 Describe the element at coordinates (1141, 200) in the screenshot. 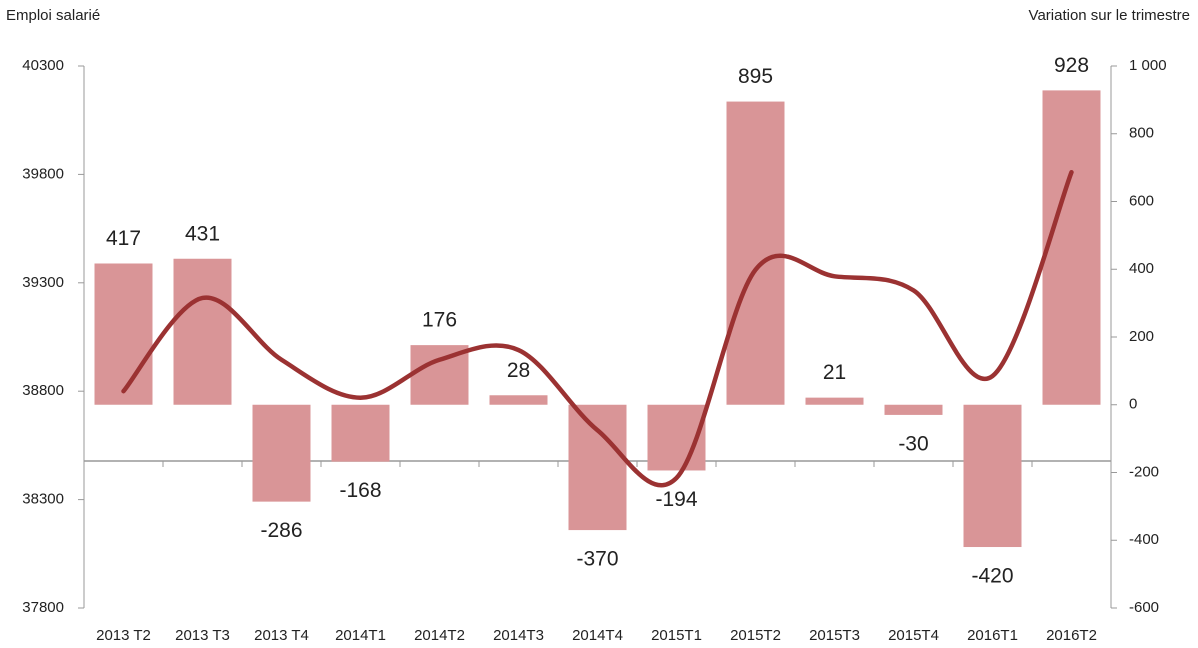

I see `y2-tick-label: 600` at that location.